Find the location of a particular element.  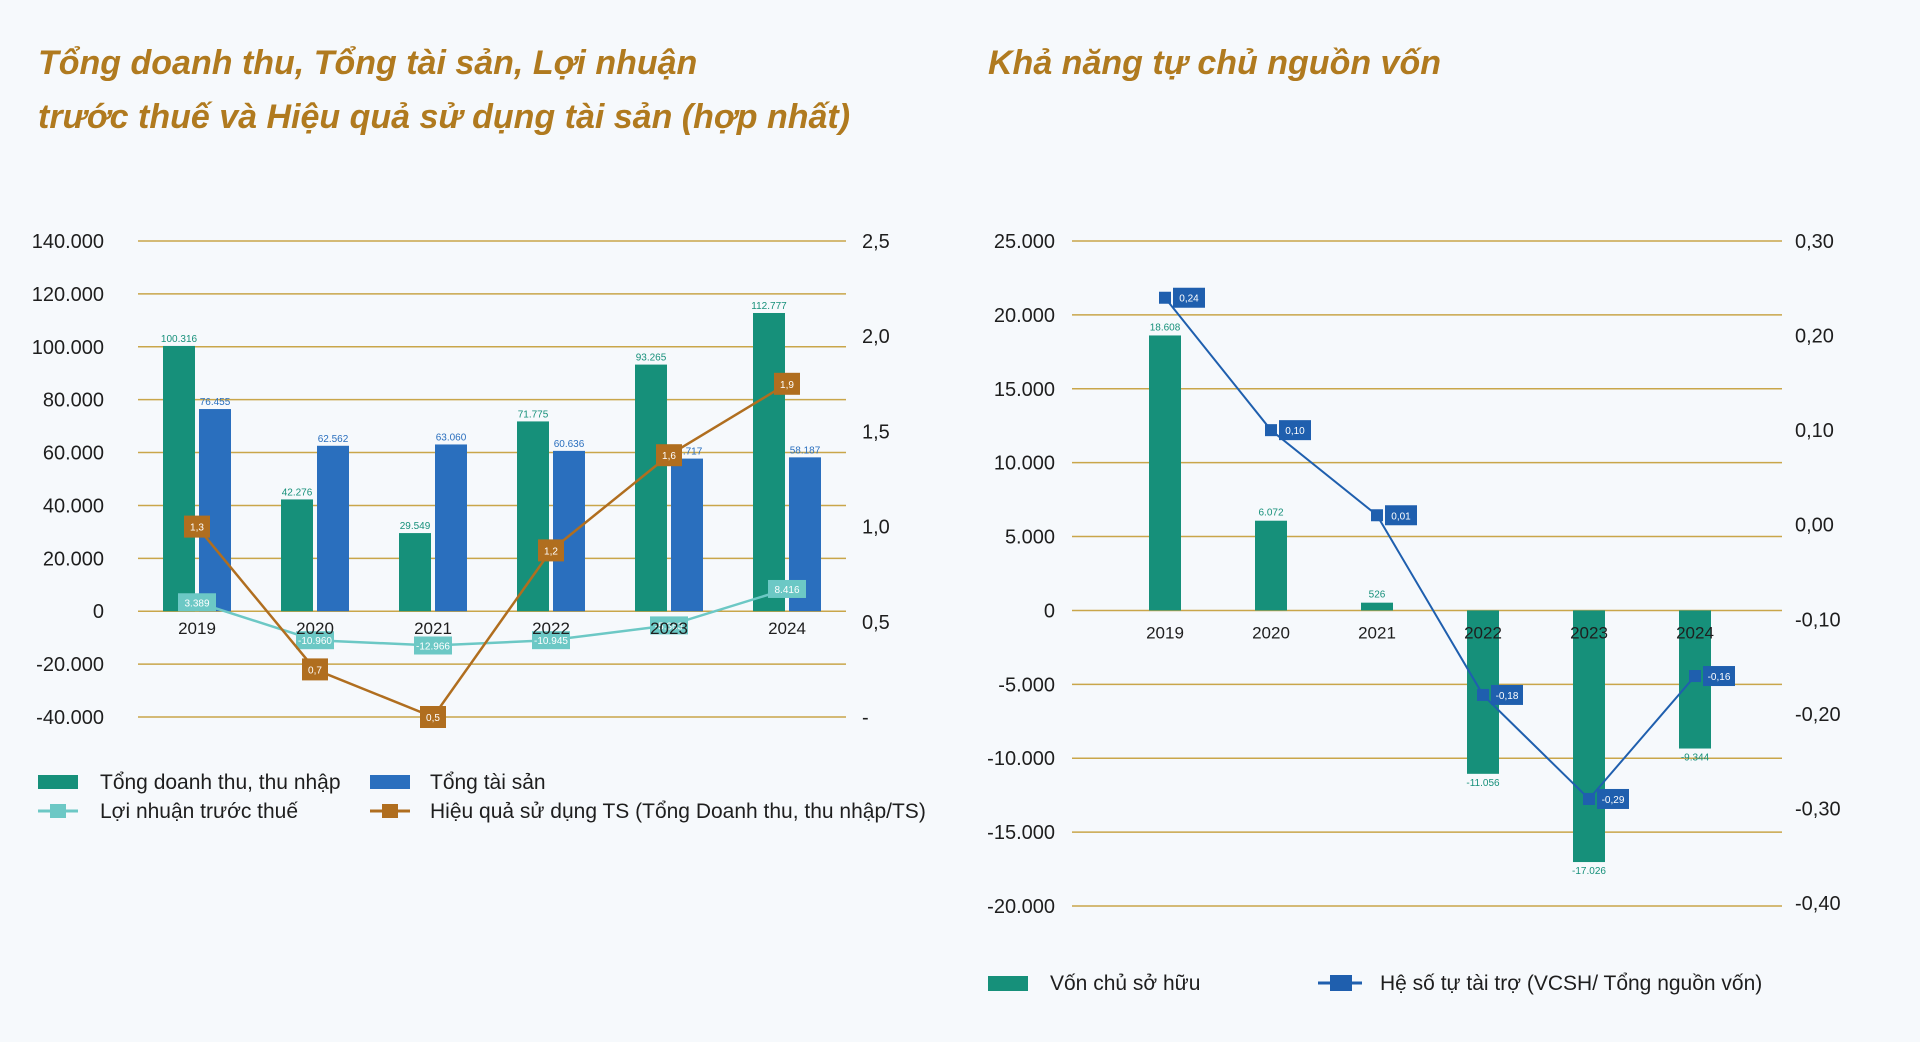

revenue-value-label: 42.276 is located at coordinates (297, 492).